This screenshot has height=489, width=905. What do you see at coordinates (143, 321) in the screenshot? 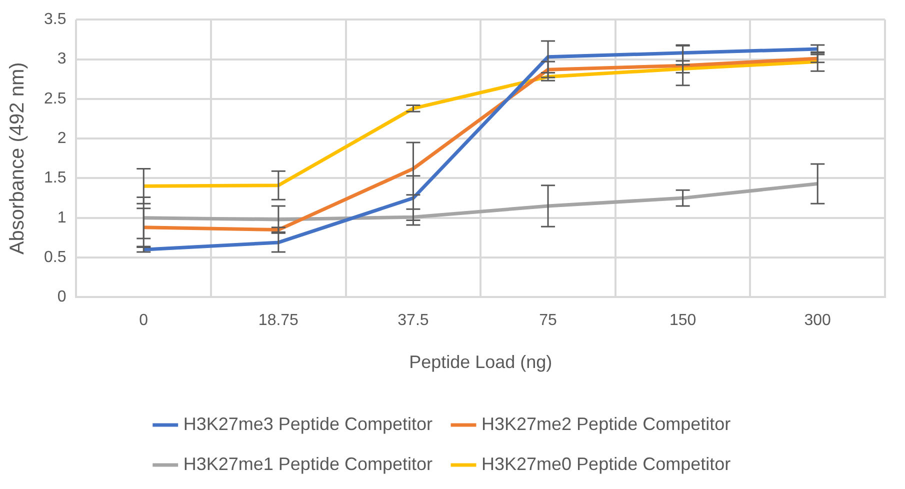
I see `x-tick-label: 0` at bounding box center [143, 321].